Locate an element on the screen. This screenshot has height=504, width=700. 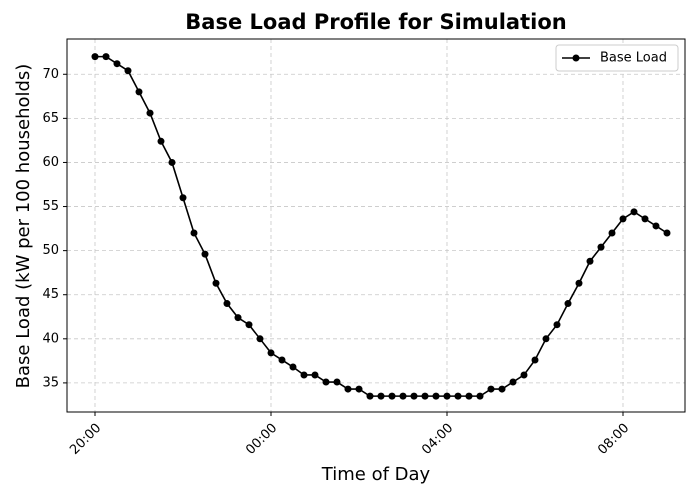
legend-box is located at coordinates (617, 58).